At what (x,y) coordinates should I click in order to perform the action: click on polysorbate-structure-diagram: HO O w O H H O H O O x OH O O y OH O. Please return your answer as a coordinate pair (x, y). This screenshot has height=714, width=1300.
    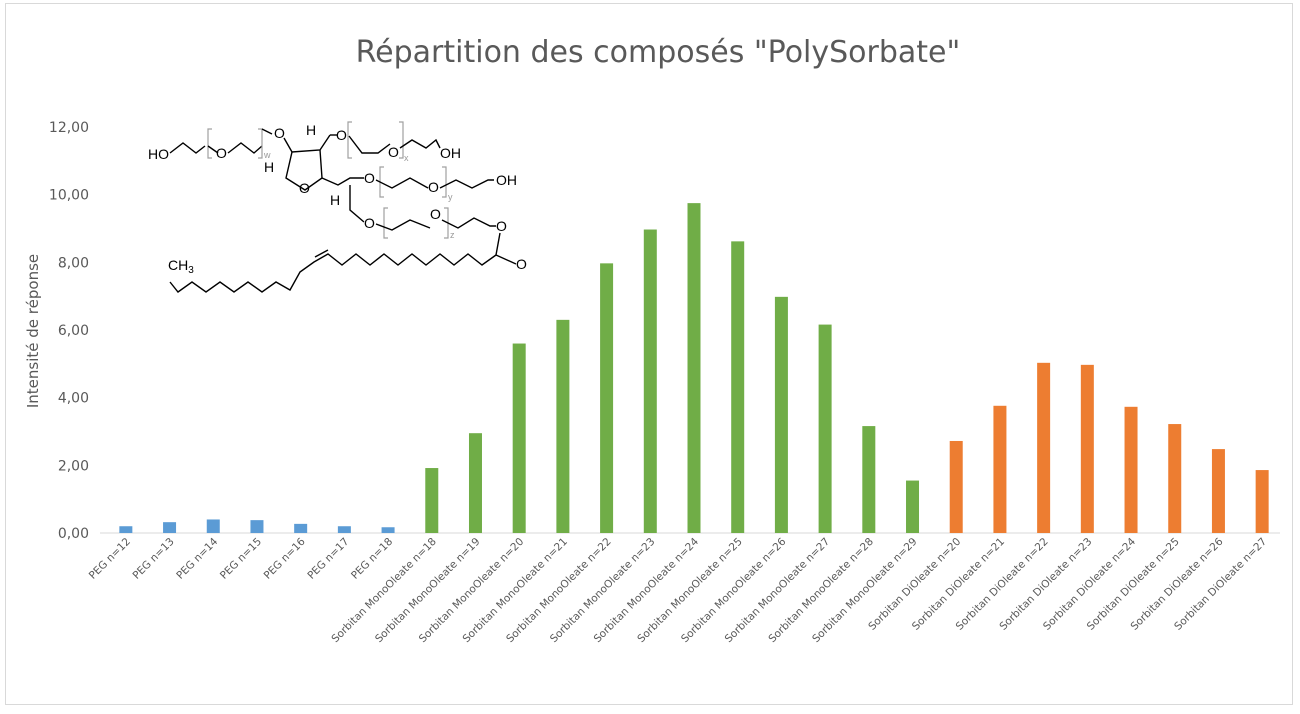
    Looking at the image, I should click on (337, 207).